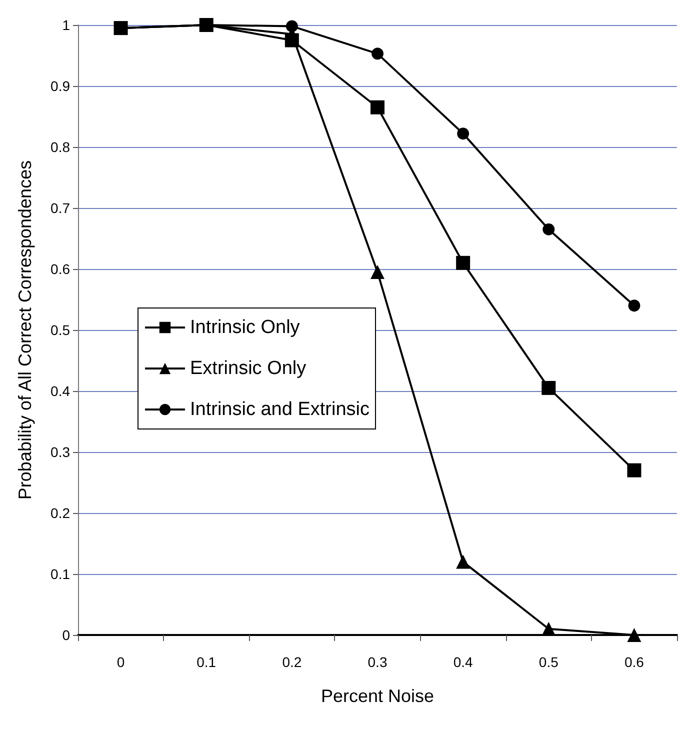 The height and width of the screenshot is (735, 693). What do you see at coordinates (60, 208) in the screenshot?
I see `y-tick-label: 0.7` at bounding box center [60, 208].